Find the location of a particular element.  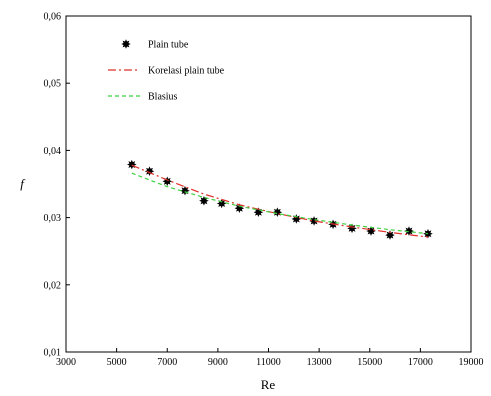

y-tick-label: 0,01 is located at coordinates (53, 353).